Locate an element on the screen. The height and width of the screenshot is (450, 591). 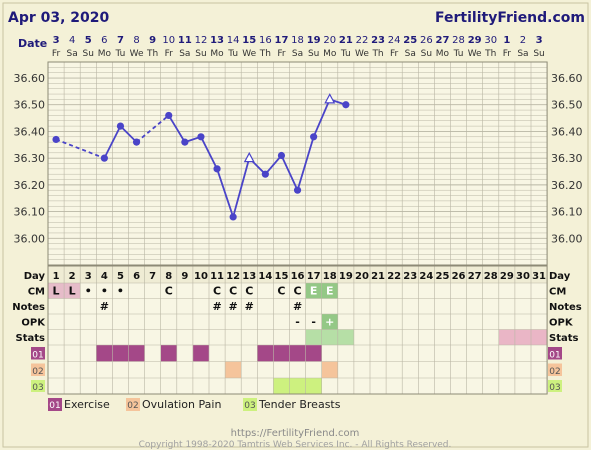
legend-code: 03 is located at coordinates (249, 406).